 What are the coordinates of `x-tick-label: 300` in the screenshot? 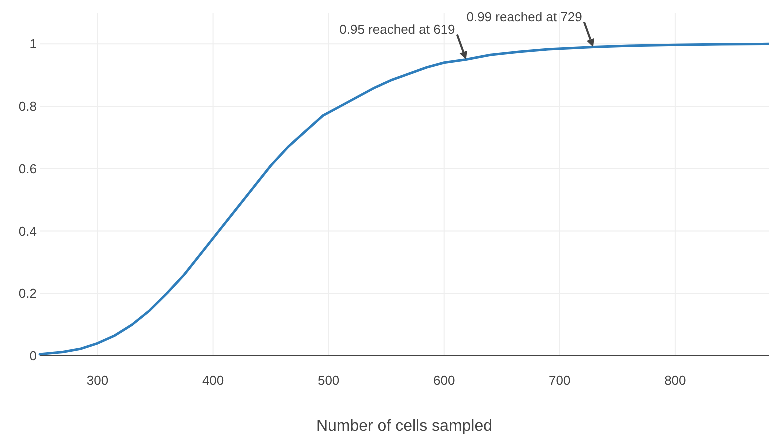 It's located at (97, 380).